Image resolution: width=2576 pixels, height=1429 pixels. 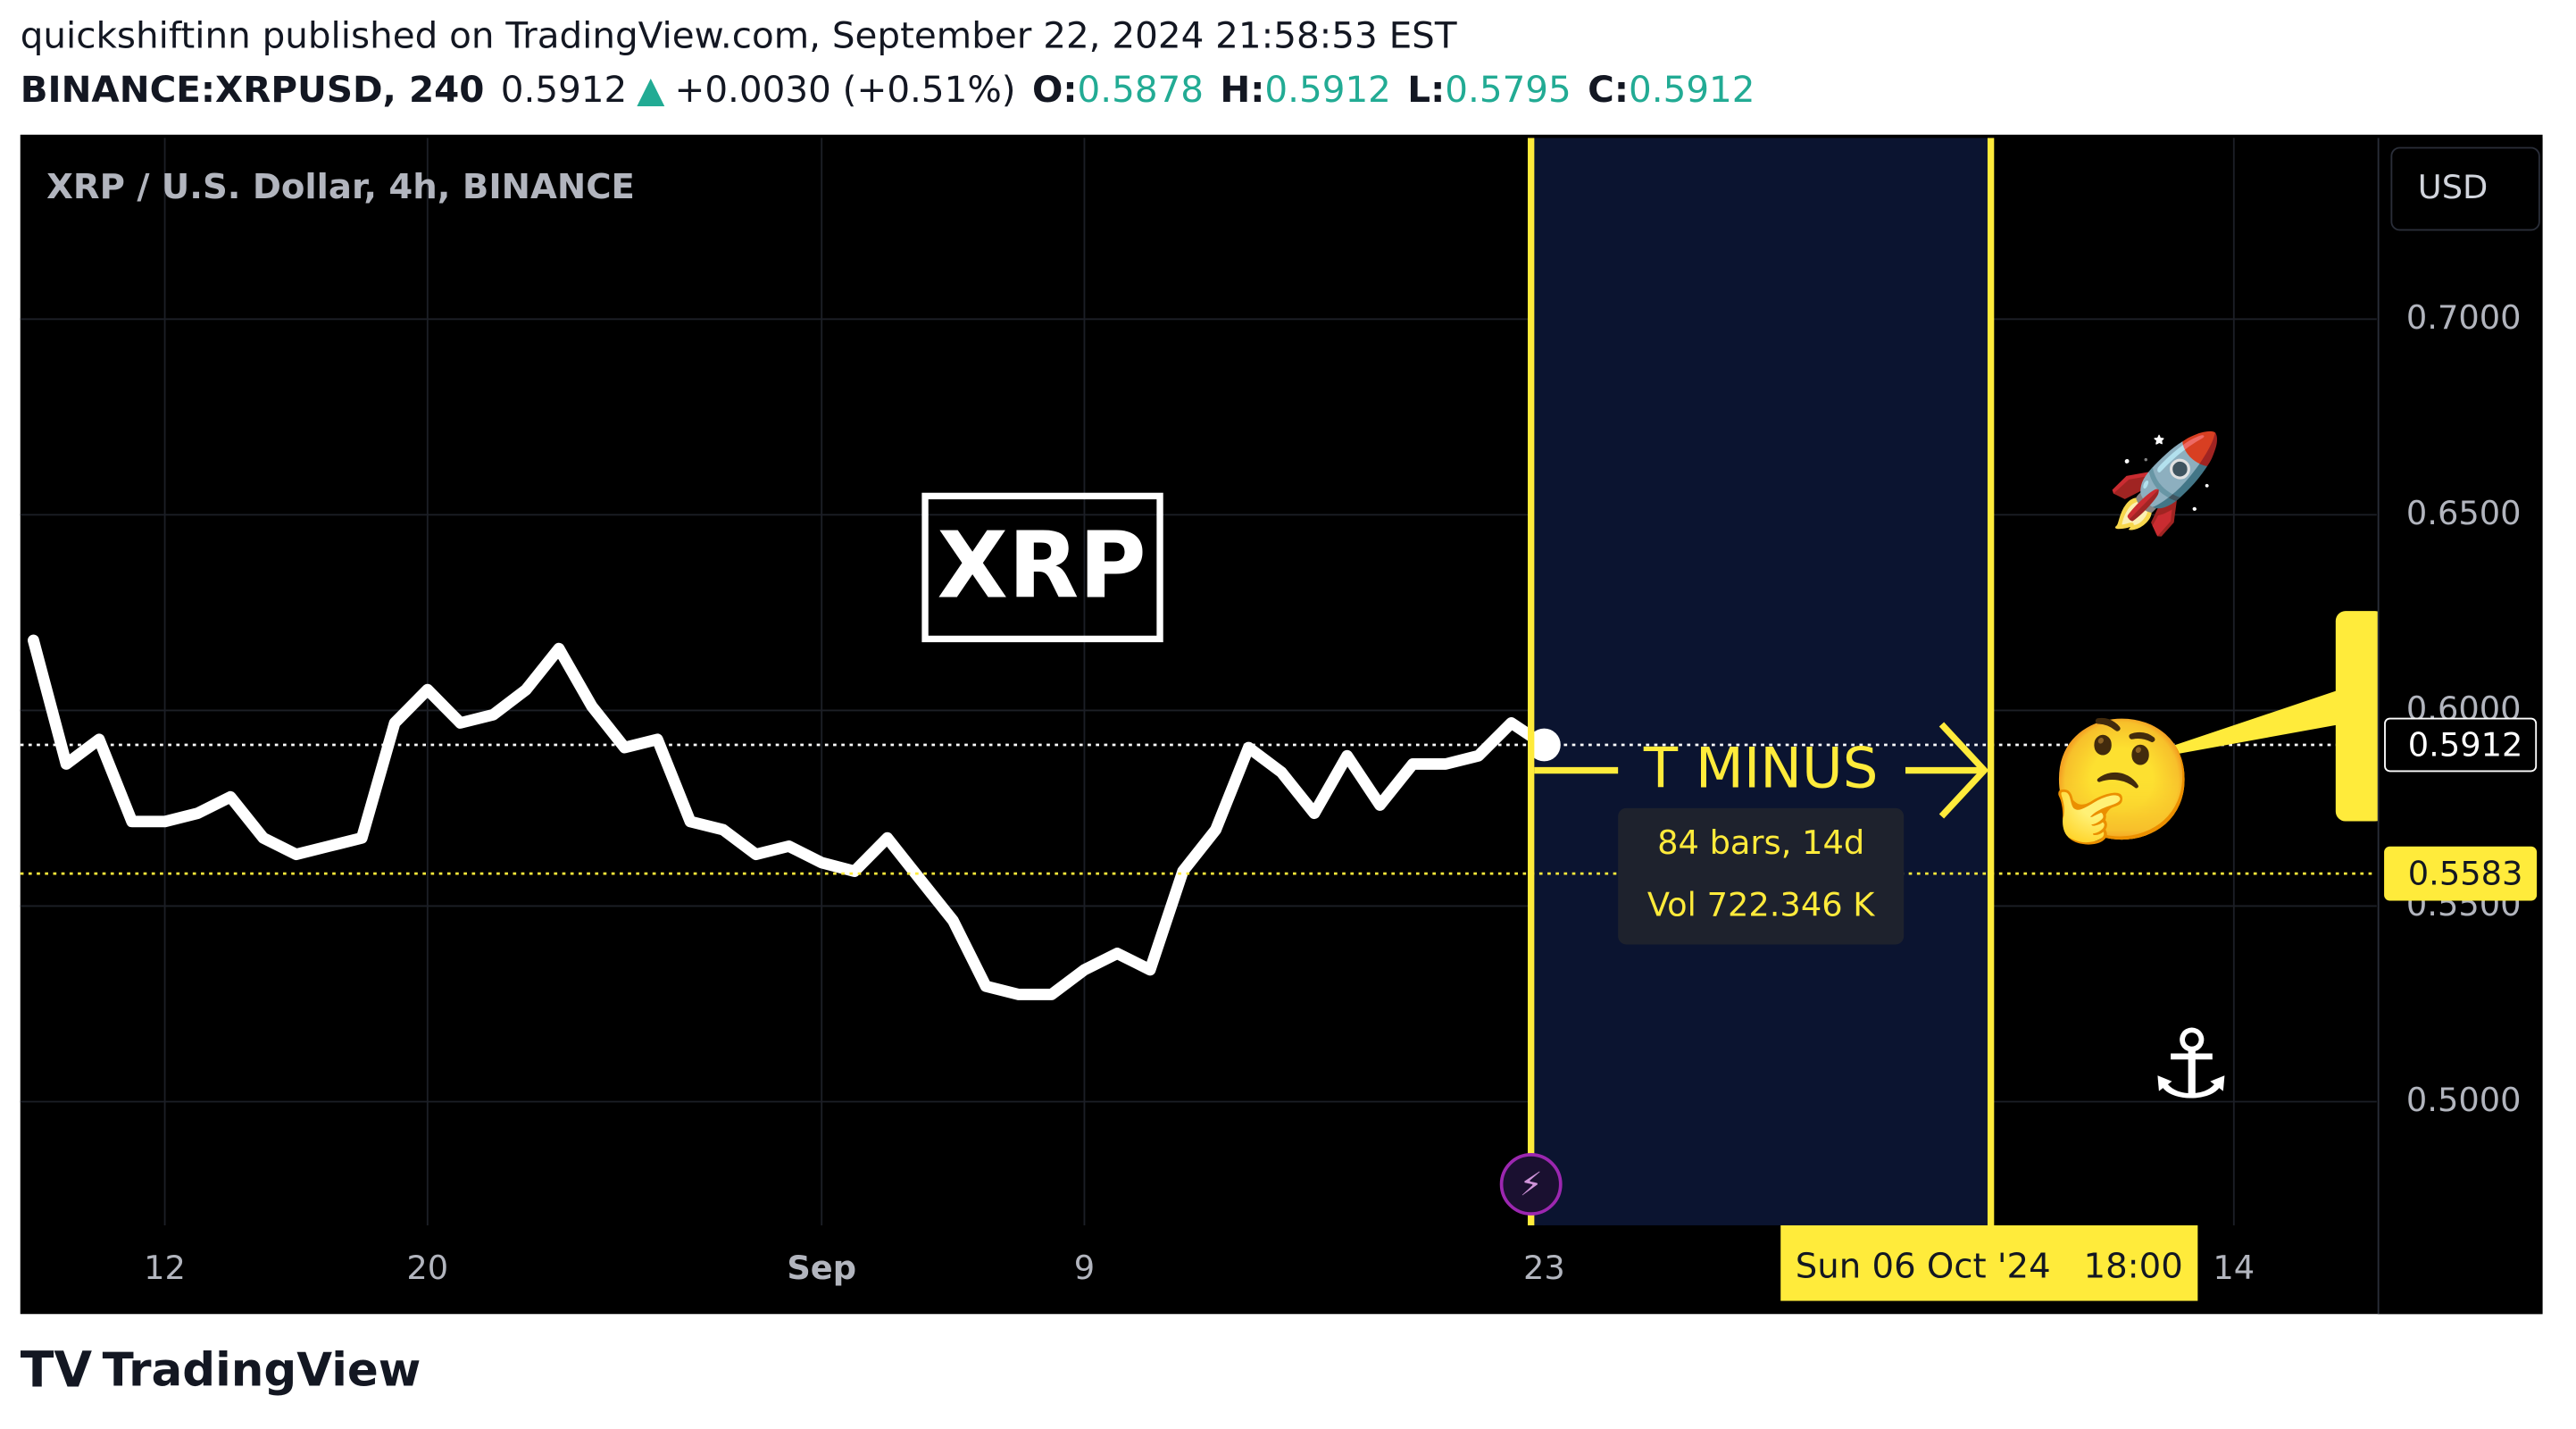 I want to click on range-info-box, so click(x=1761, y=876).